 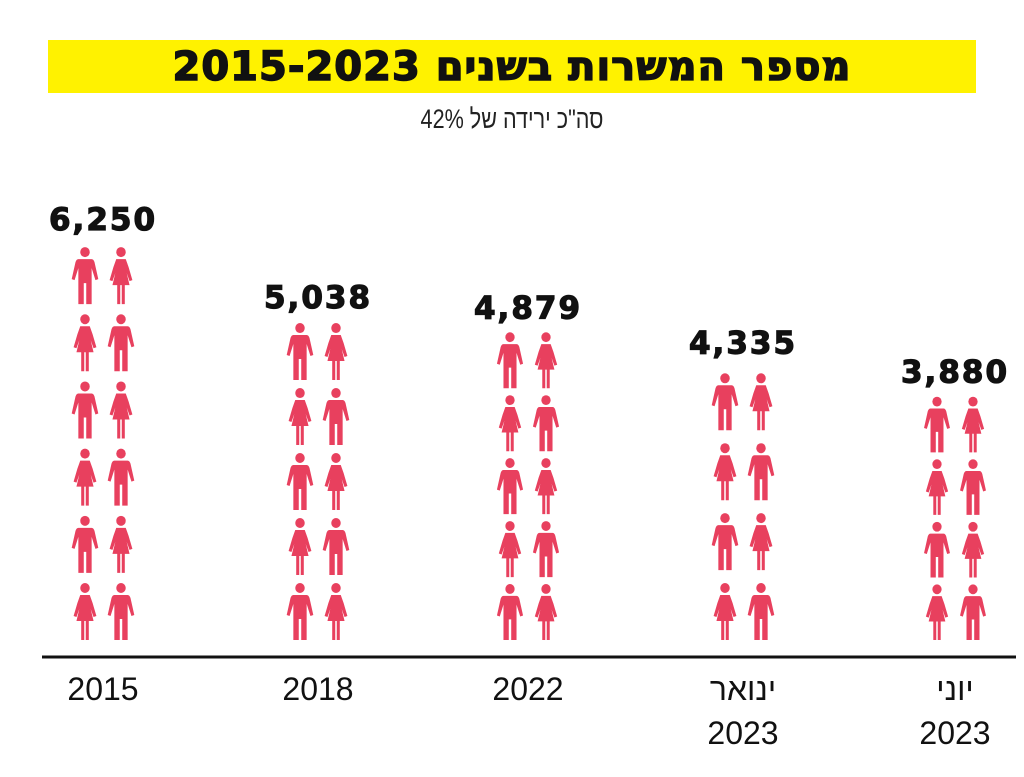 What do you see at coordinates (955, 373) in the screenshot?
I see `value-label: 3,880` at bounding box center [955, 373].